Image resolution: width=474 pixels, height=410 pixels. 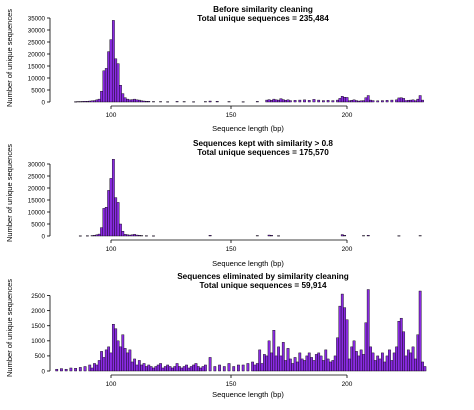 What do you see at coordinates (44, 236) in the screenshot?
I see `y-tick-label: 0` at bounding box center [44, 236].